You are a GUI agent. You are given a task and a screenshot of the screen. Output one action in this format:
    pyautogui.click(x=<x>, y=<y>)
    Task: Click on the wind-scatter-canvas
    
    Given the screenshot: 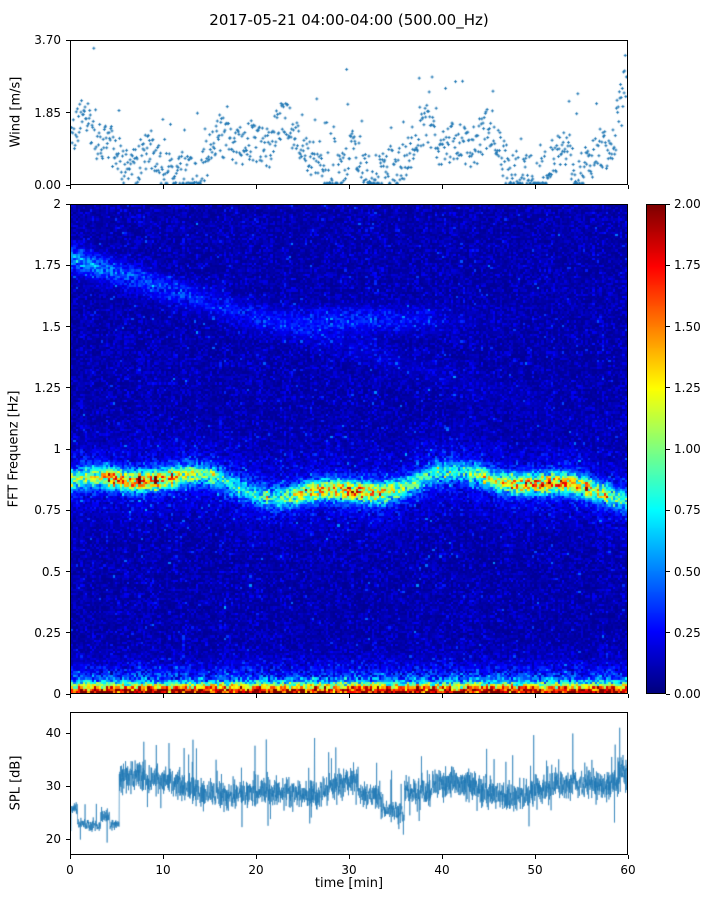 What is the action you would take?
    pyautogui.click(x=349, y=112)
    